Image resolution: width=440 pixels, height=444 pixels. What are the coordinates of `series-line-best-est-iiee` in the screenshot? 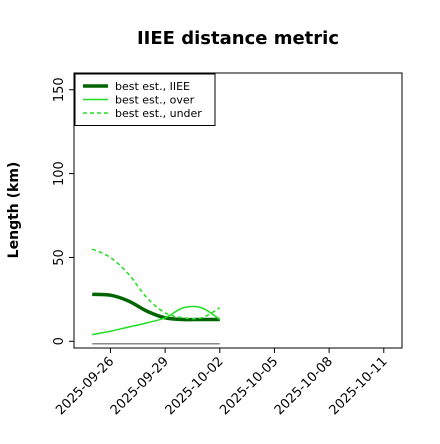 It's located at (156, 307).